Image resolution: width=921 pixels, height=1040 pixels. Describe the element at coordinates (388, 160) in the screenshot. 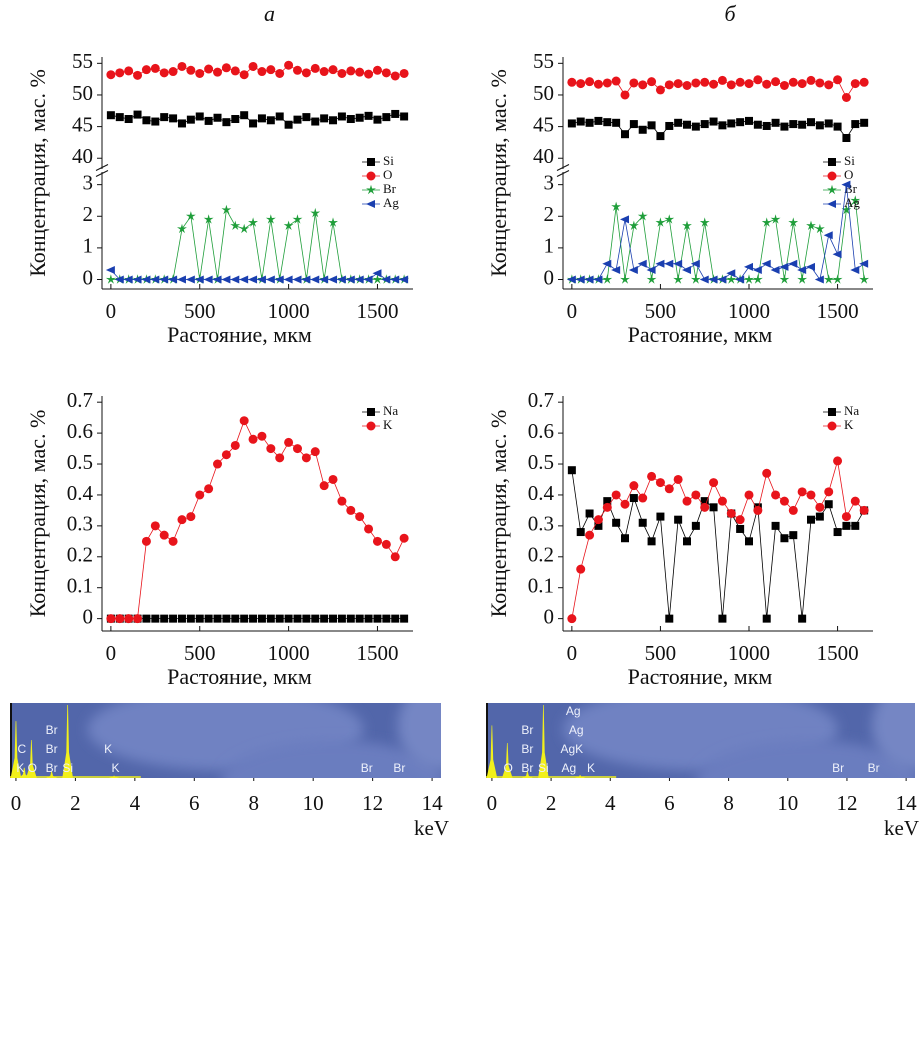

I see `legend-label: Si` at that location.